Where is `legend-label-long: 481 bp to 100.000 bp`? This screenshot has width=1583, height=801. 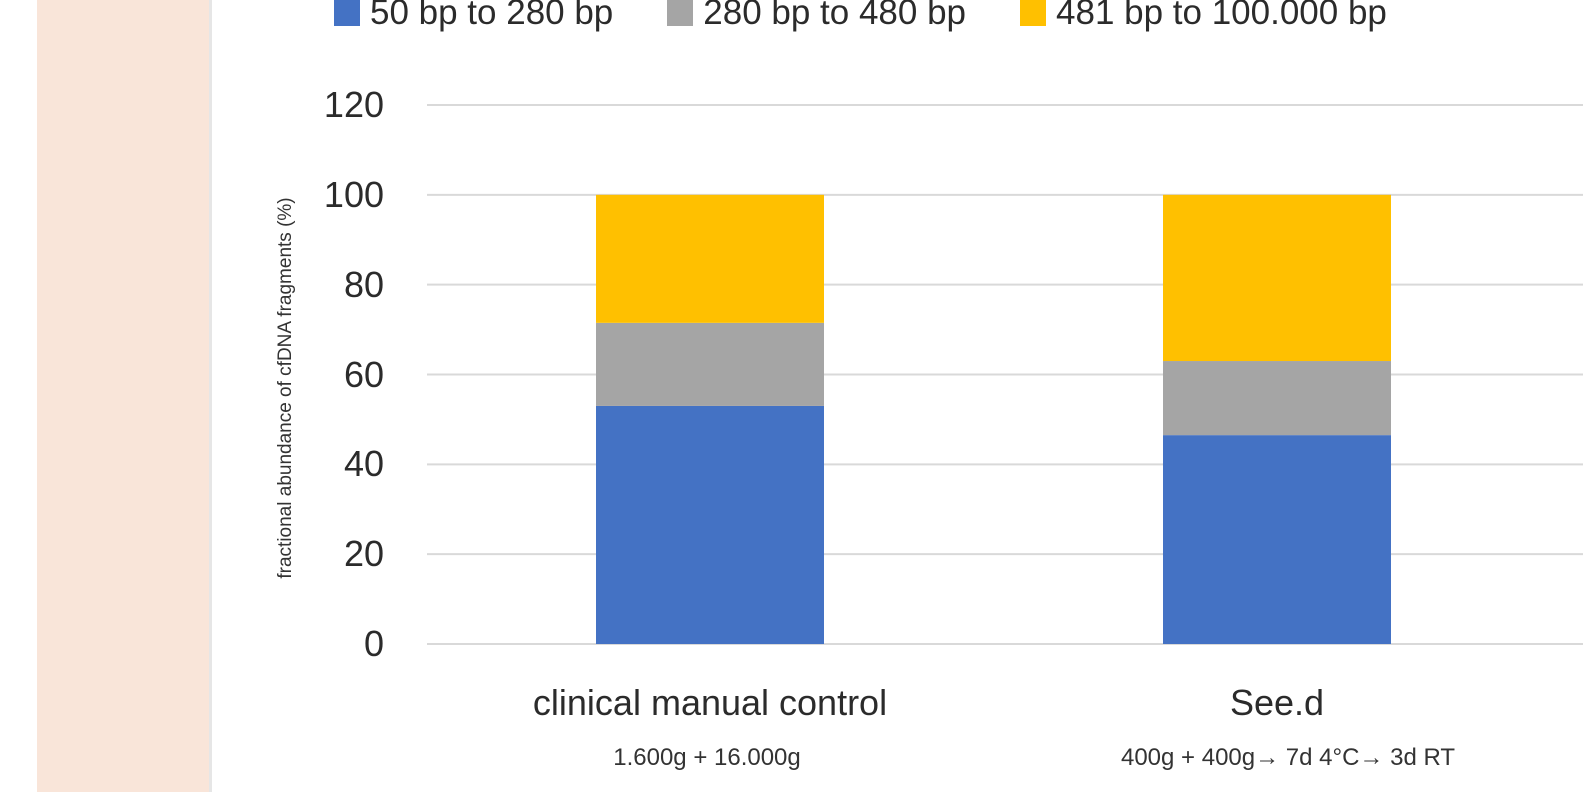
legend-label-long: 481 bp to 100.000 bp is located at coordinates (1221, 16).